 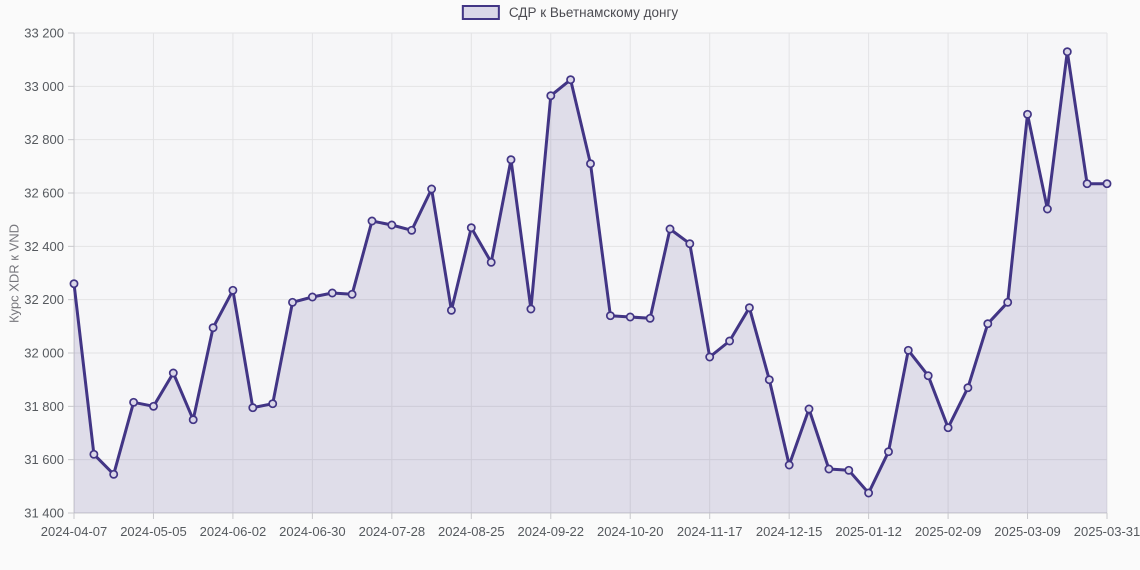 I want to click on x-tick-label: 2025-03-09, so click(x=1027, y=531).